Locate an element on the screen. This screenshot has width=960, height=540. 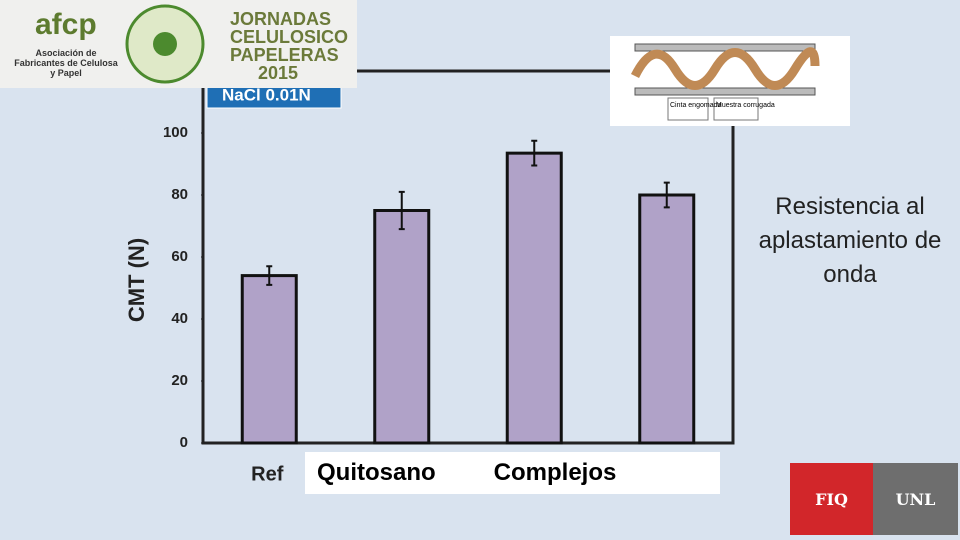
emblem is located at coordinates (165, 44).